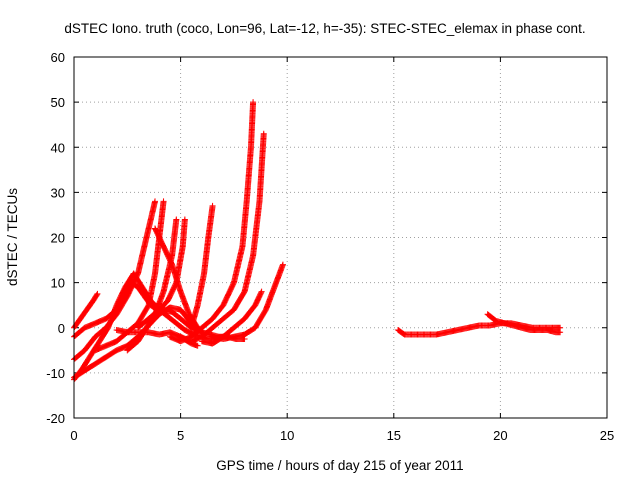 The image size is (640, 480). What do you see at coordinates (73, 435) in the screenshot?
I see `x-tick-label: 0` at bounding box center [73, 435].